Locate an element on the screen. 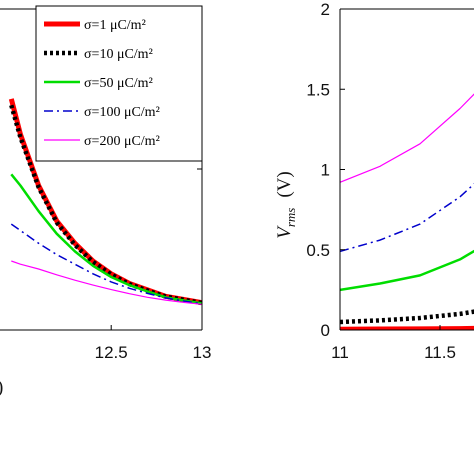 The height and width of the screenshot is (474, 474). right-y-axis-label: Vrms (V) is located at coordinates (286, 205).